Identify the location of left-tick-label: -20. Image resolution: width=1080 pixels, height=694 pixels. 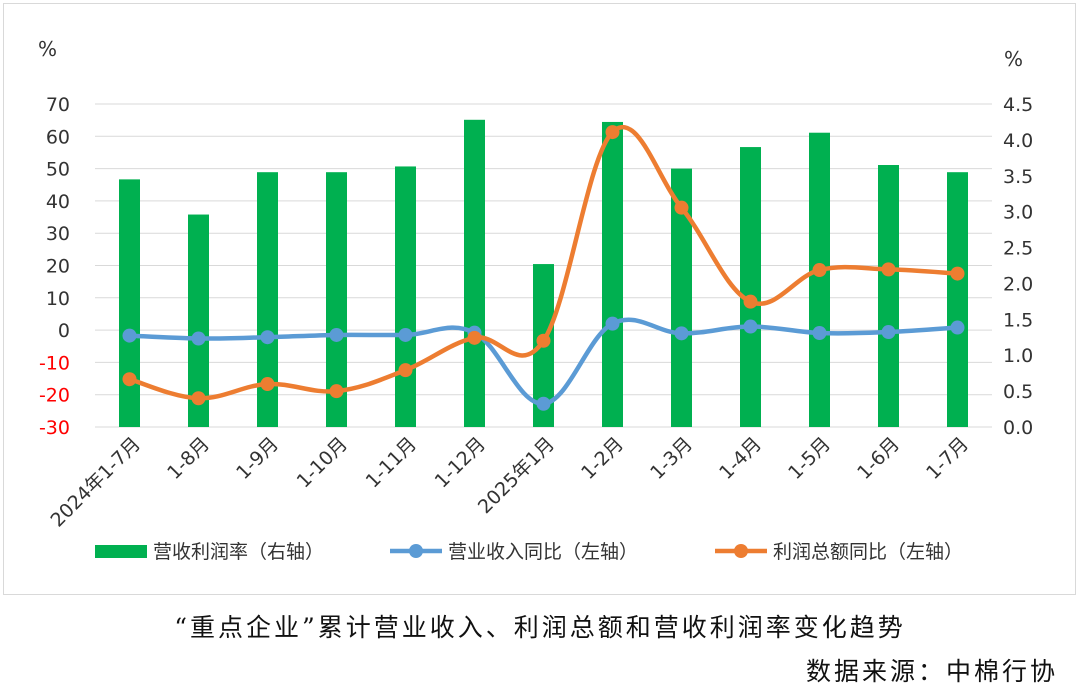
(54, 396).